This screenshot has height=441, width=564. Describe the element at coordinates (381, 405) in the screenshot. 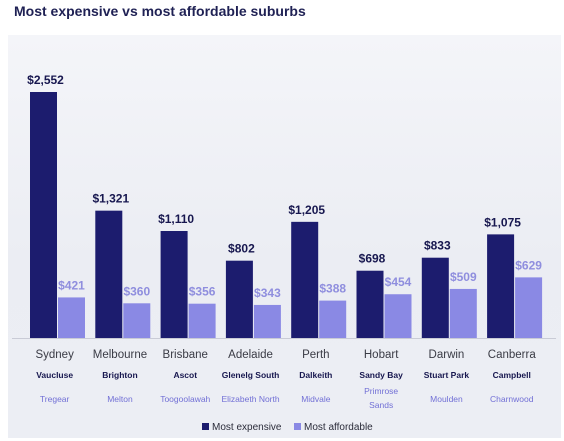

I see `suburb-most-affordable: Sands` at that location.